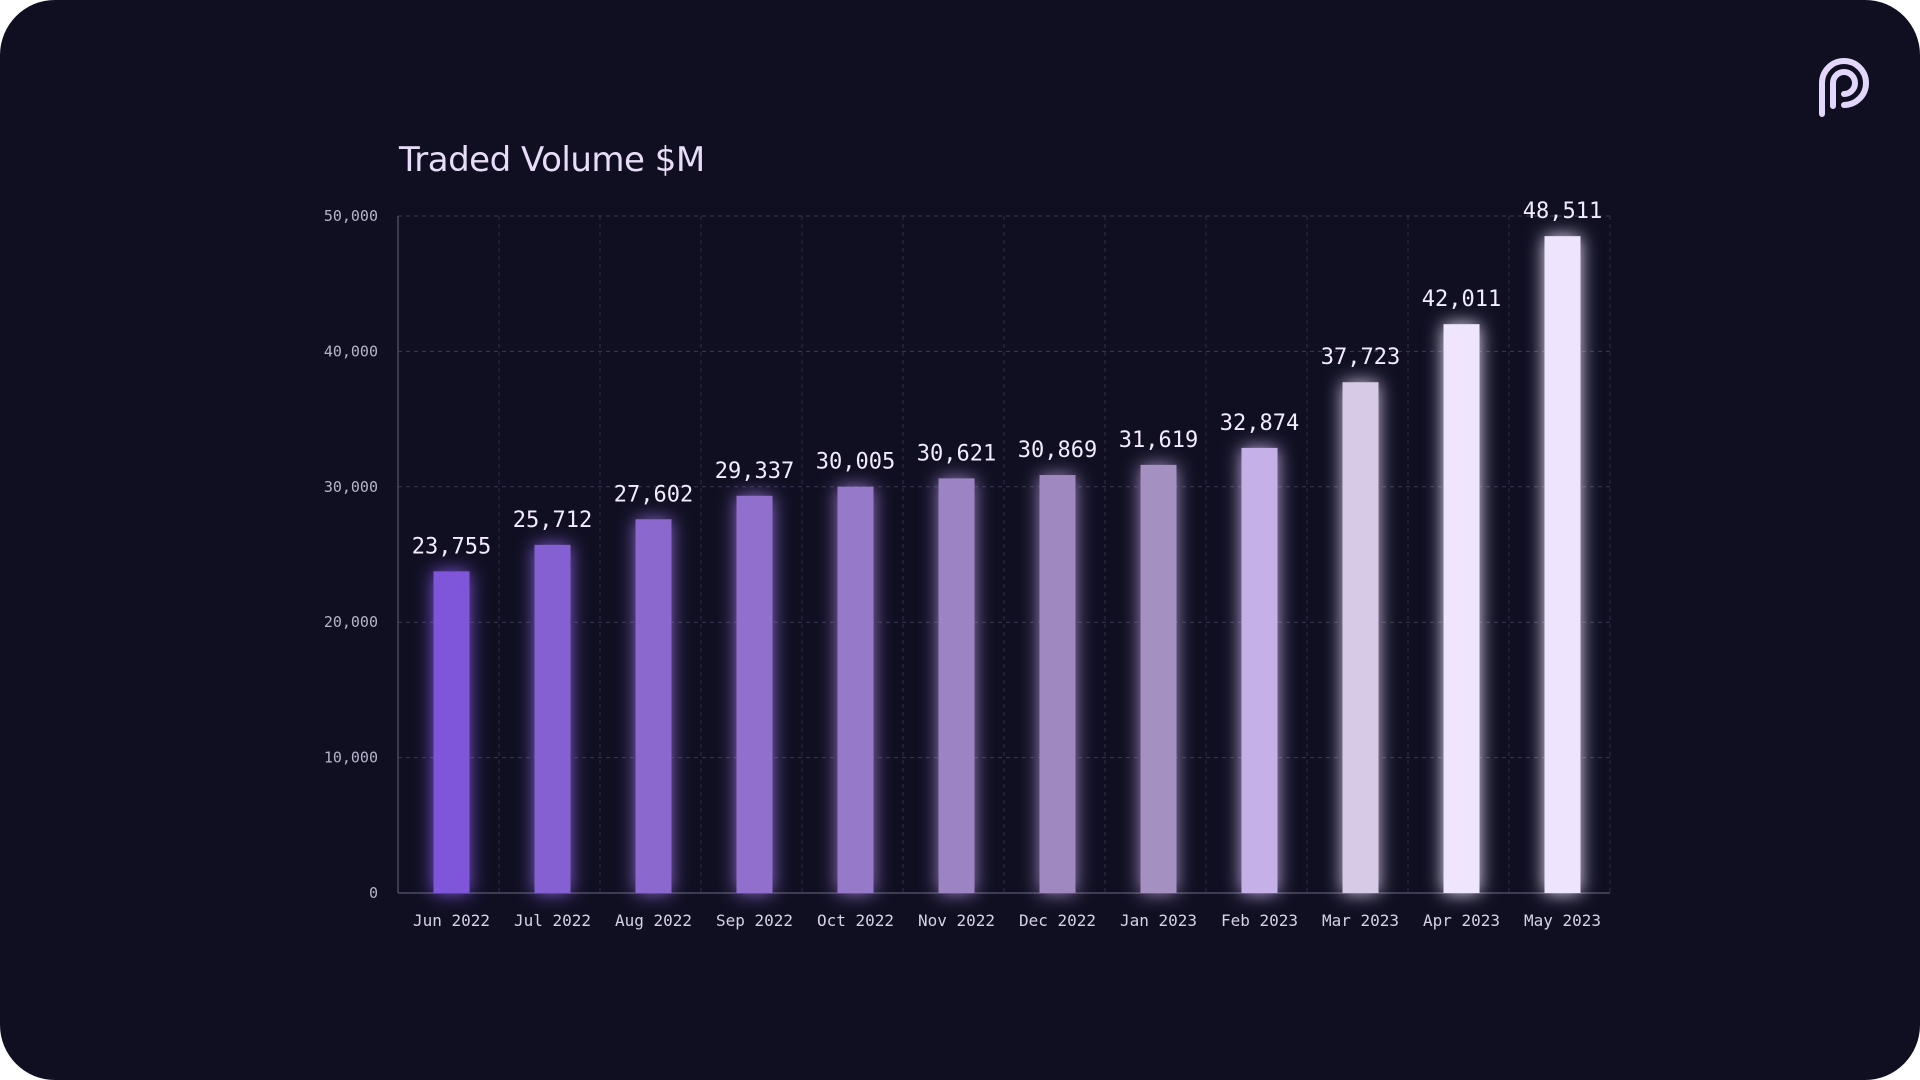 This screenshot has width=1920, height=1080. Describe the element at coordinates (1158, 920) in the screenshot. I see `x-tick-label: Jan 2023` at that location.